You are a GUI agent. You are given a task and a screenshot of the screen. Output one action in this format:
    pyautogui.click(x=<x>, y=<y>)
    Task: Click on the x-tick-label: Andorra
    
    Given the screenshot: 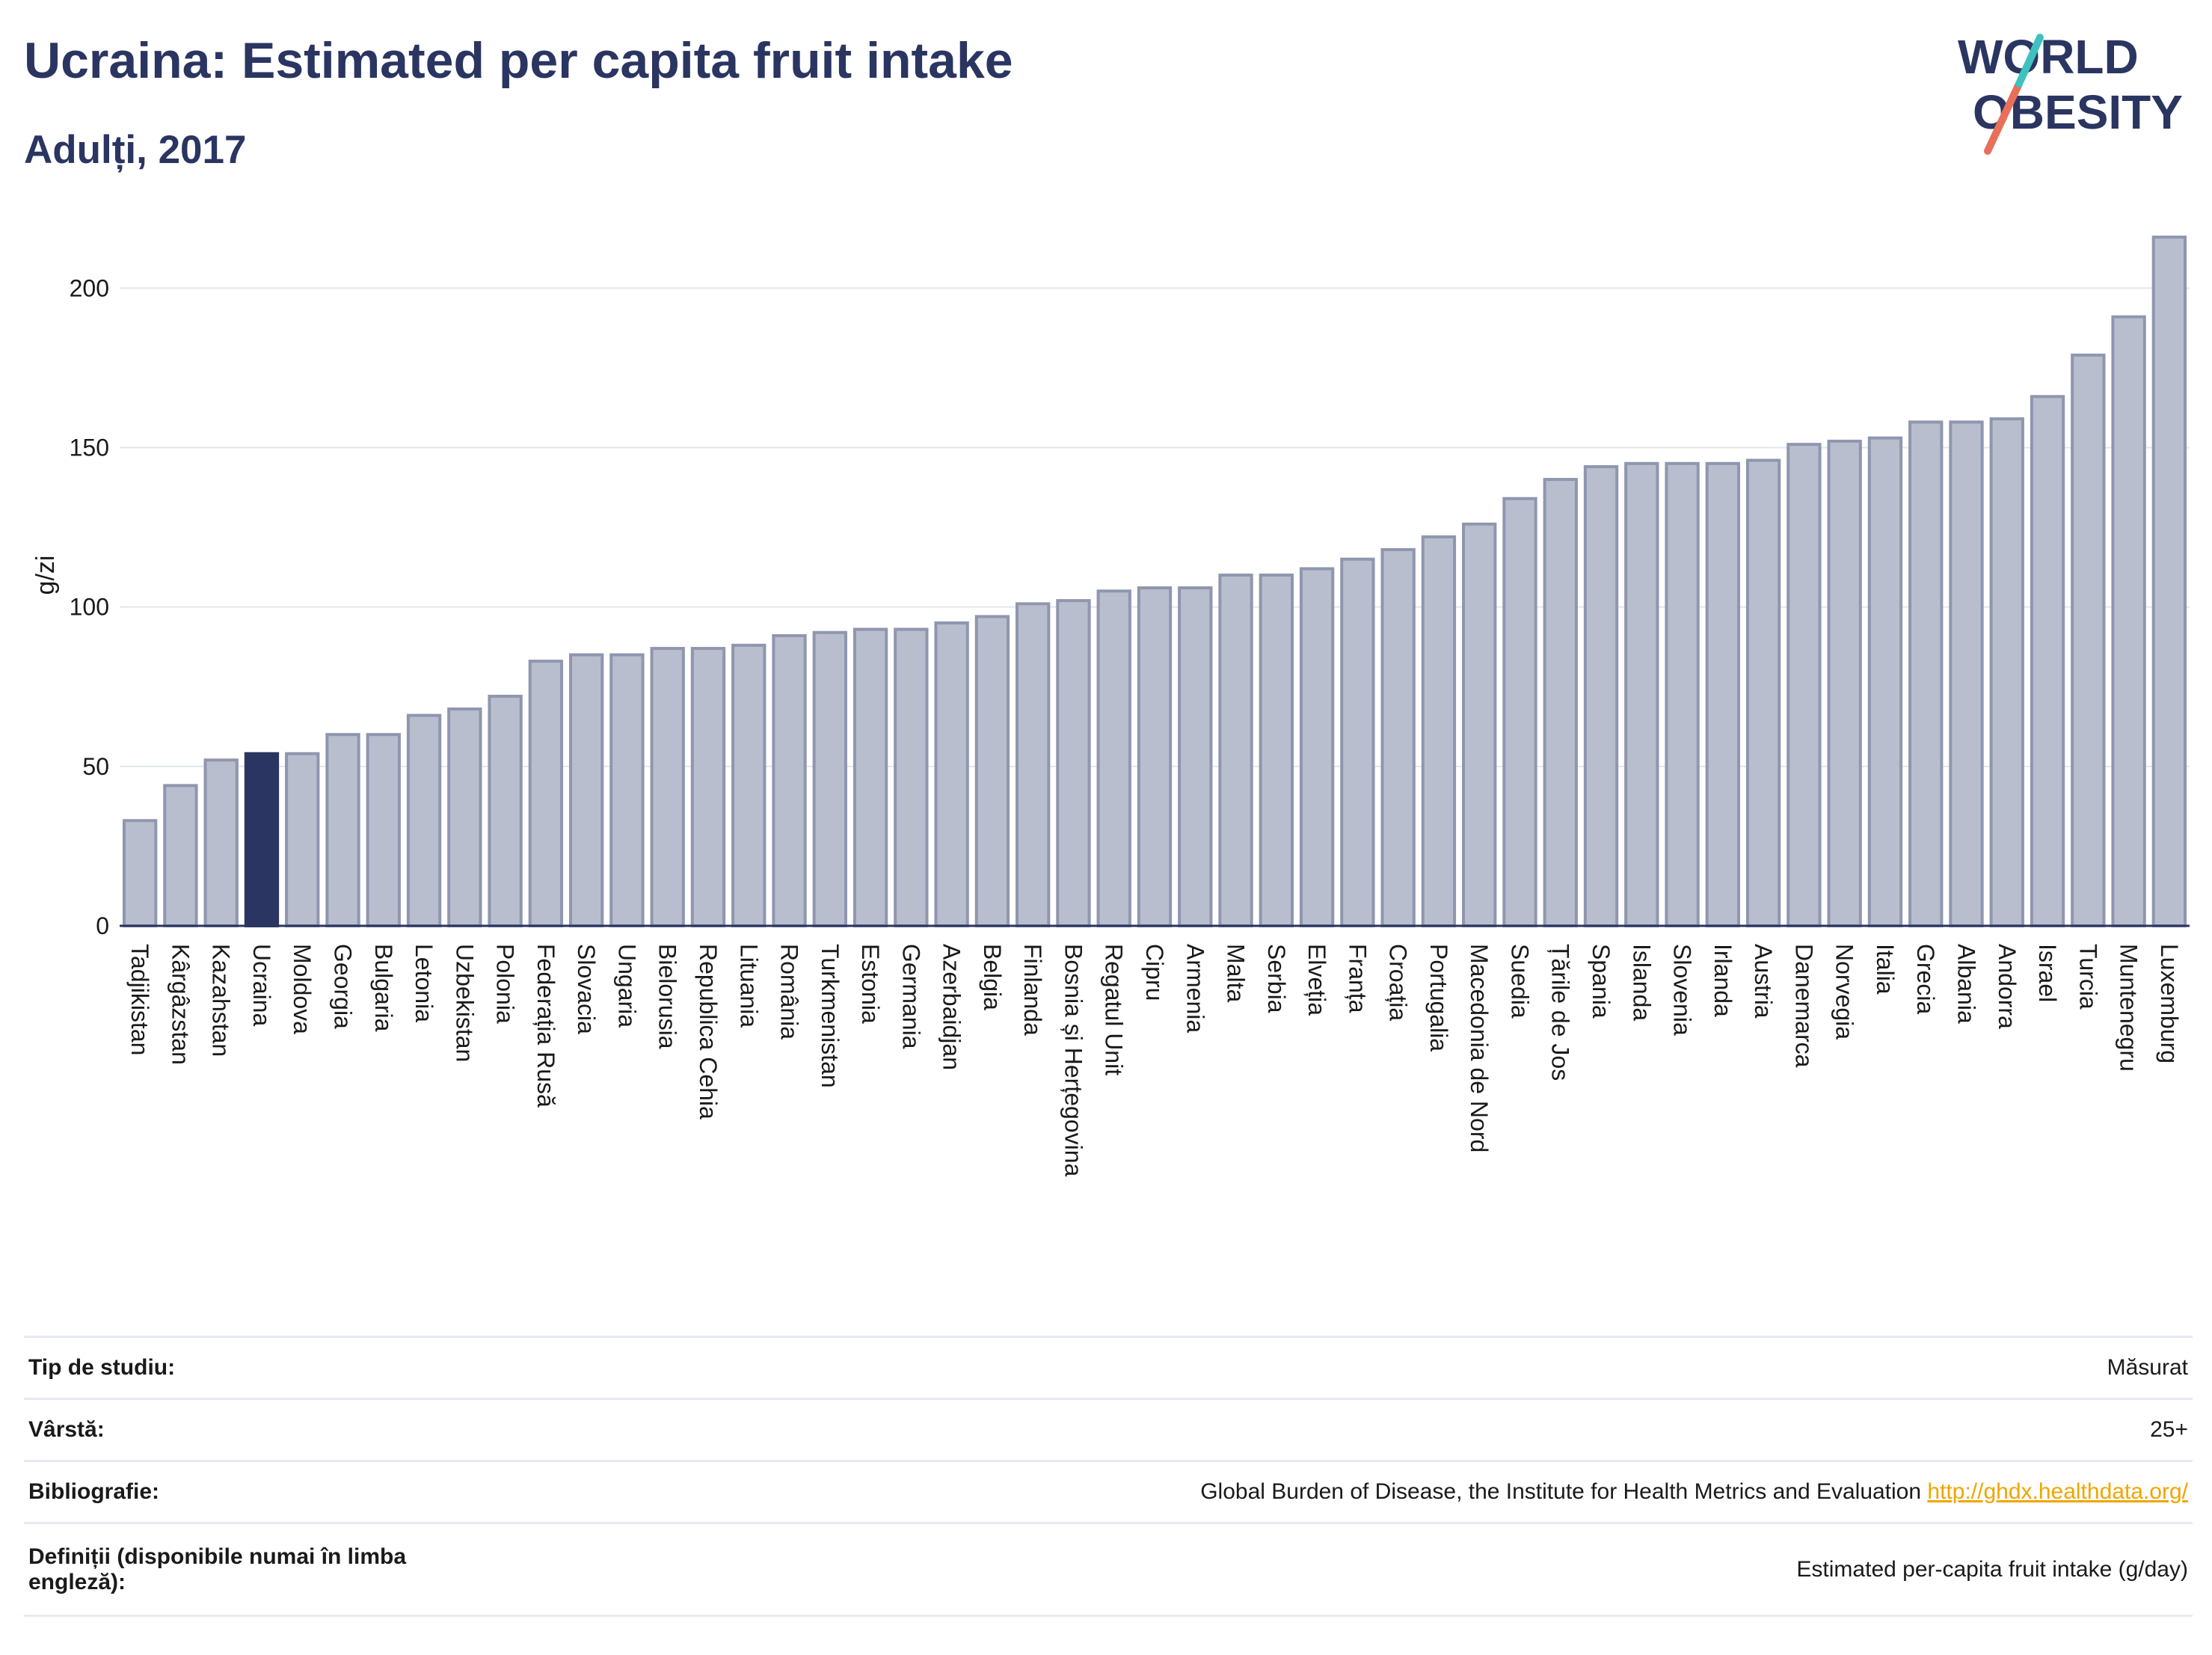 What is the action you would take?
    pyautogui.click(x=2007, y=986)
    